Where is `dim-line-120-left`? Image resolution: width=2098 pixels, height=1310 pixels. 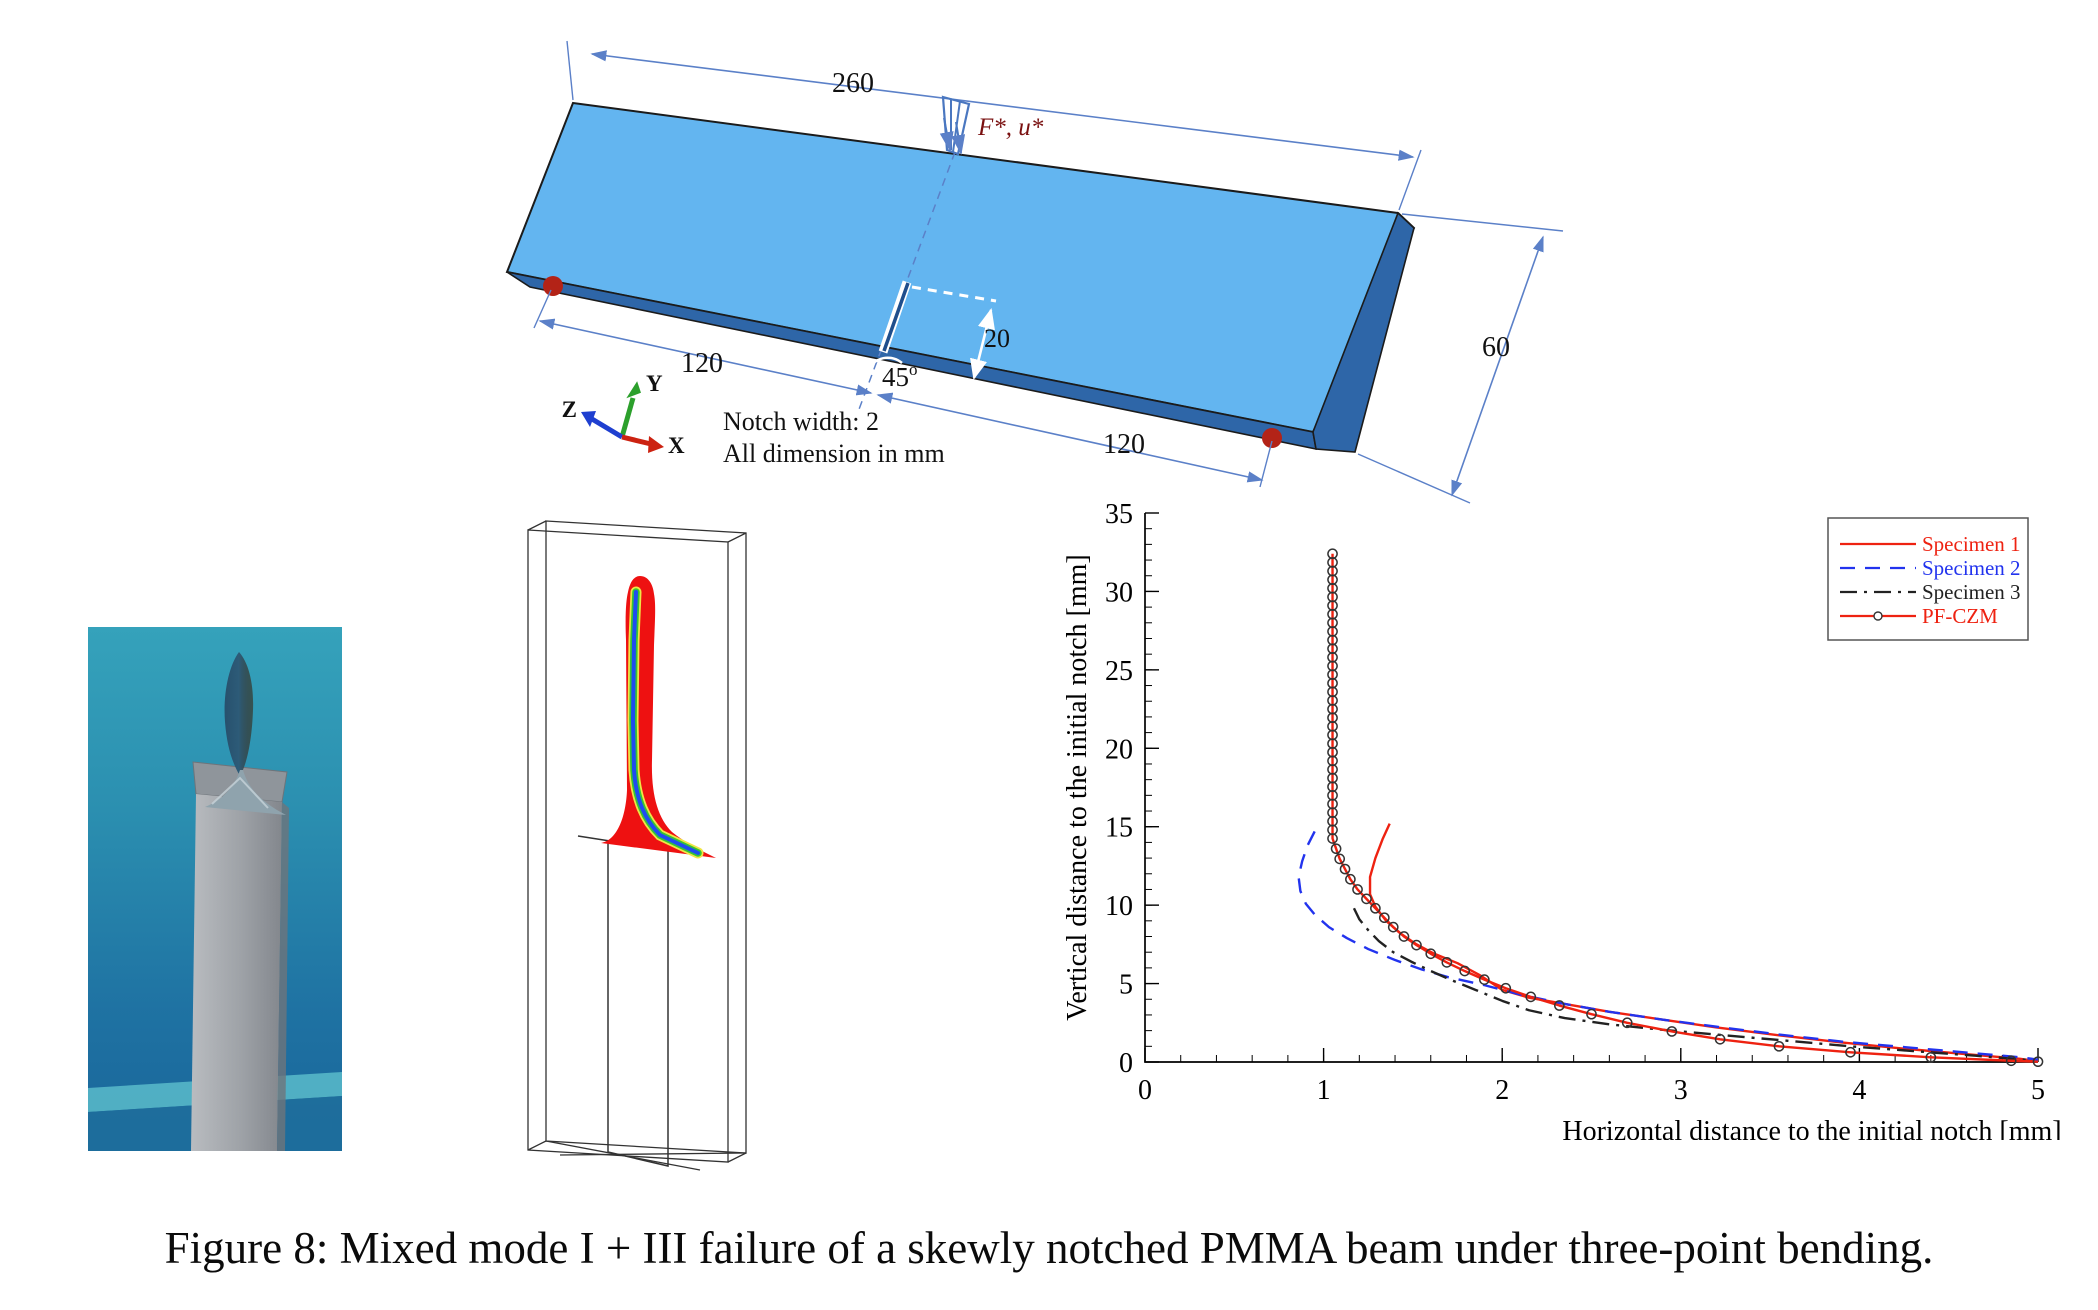 dim-line-120-left is located at coordinates (705, 357).